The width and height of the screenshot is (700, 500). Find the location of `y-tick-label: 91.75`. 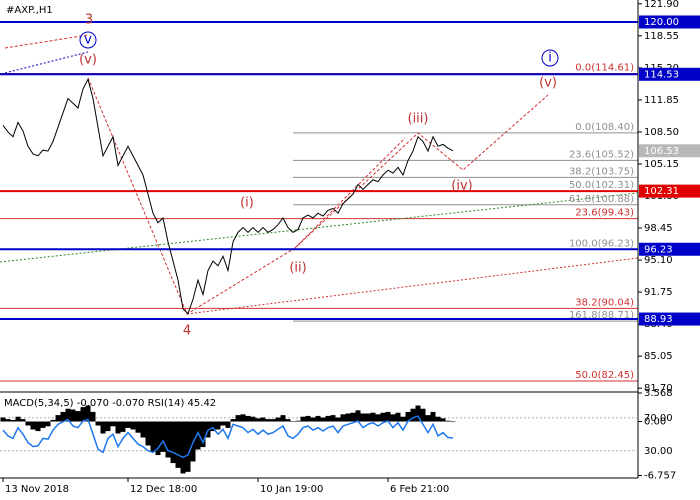

y-tick-label: 91.75 is located at coordinates (658, 292).